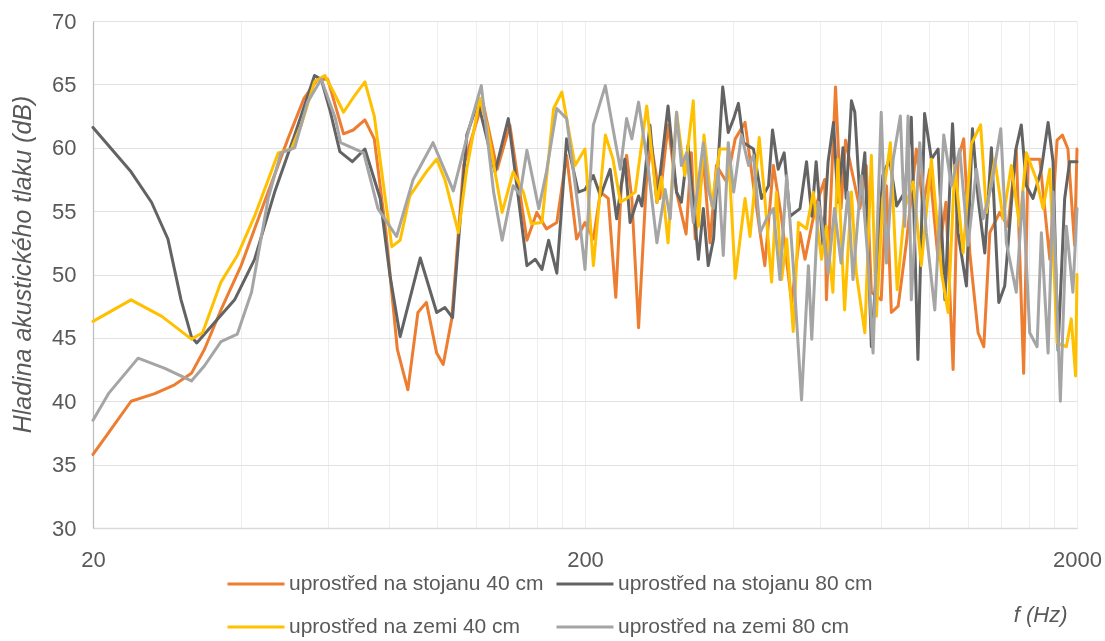 This screenshot has width=1105, height=641. Describe the element at coordinates (416, 582) in the screenshot. I see `legend-label: uprostřed na stojanu 40 cm` at that location.